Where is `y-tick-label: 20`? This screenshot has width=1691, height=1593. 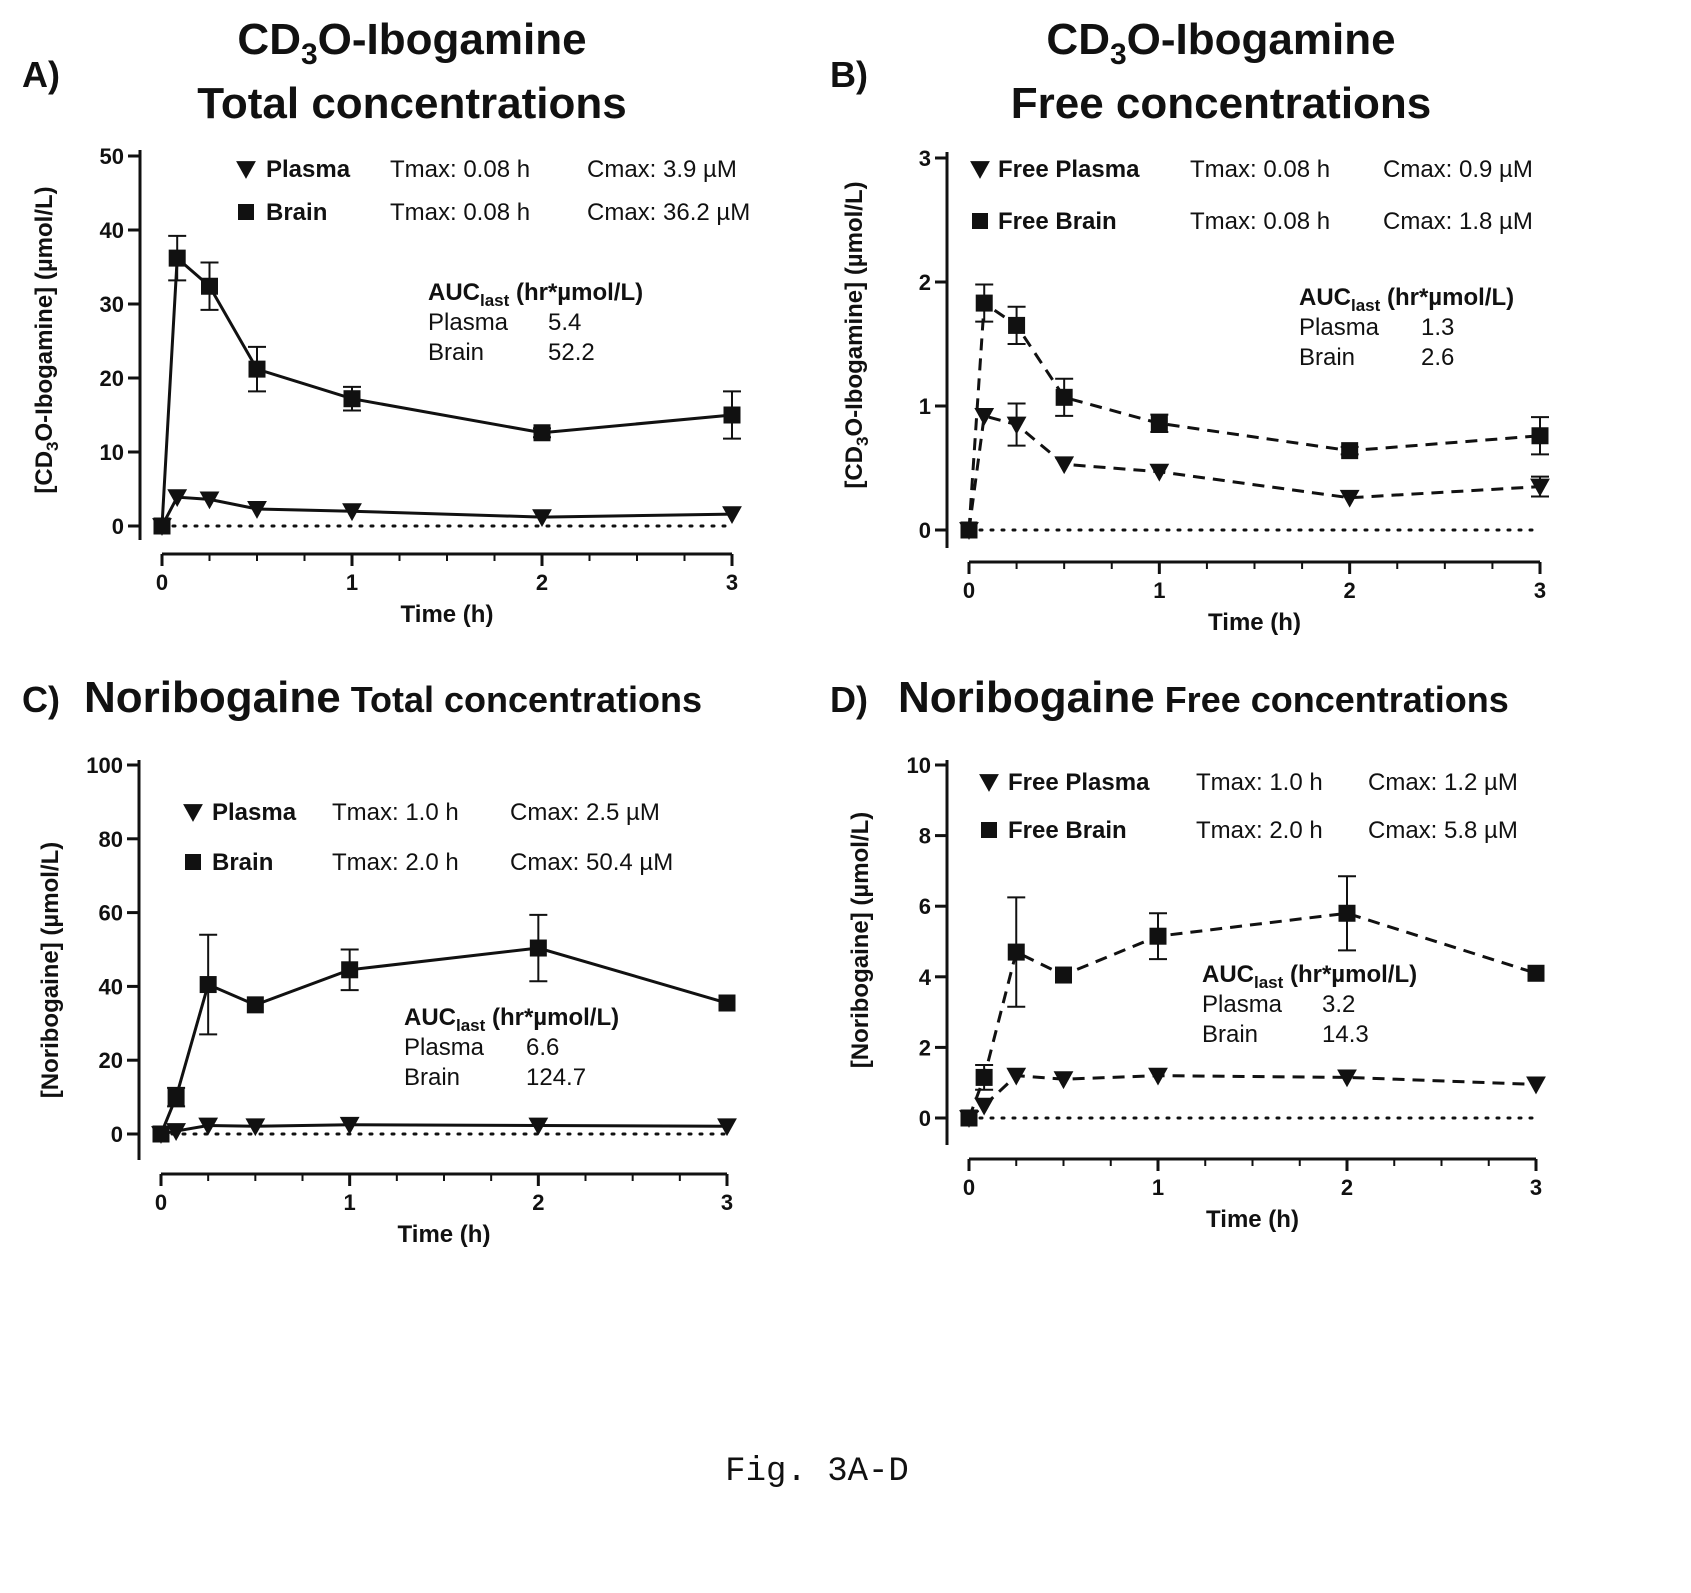 y-tick-label: 20 is located at coordinates (111, 1060).